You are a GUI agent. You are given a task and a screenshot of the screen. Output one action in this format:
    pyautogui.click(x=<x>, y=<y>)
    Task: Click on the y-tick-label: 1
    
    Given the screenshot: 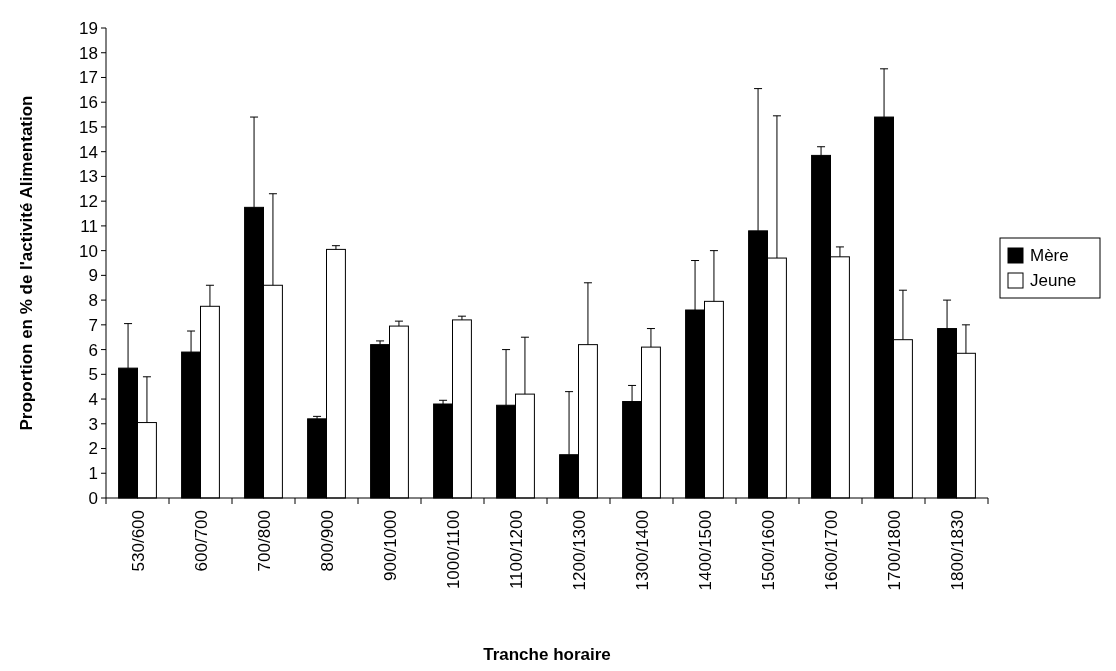 What is the action you would take?
    pyautogui.click(x=93, y=474)
    